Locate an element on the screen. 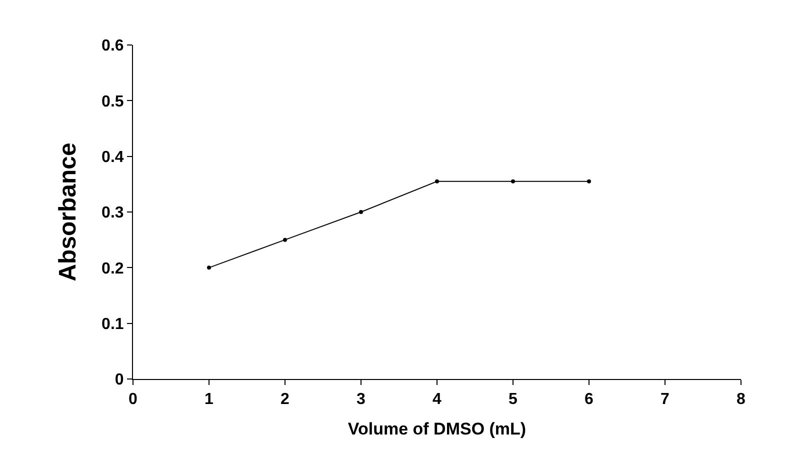 The image size is (809, 470). x-tick-label: 3 is located at coordinates (361, 399).